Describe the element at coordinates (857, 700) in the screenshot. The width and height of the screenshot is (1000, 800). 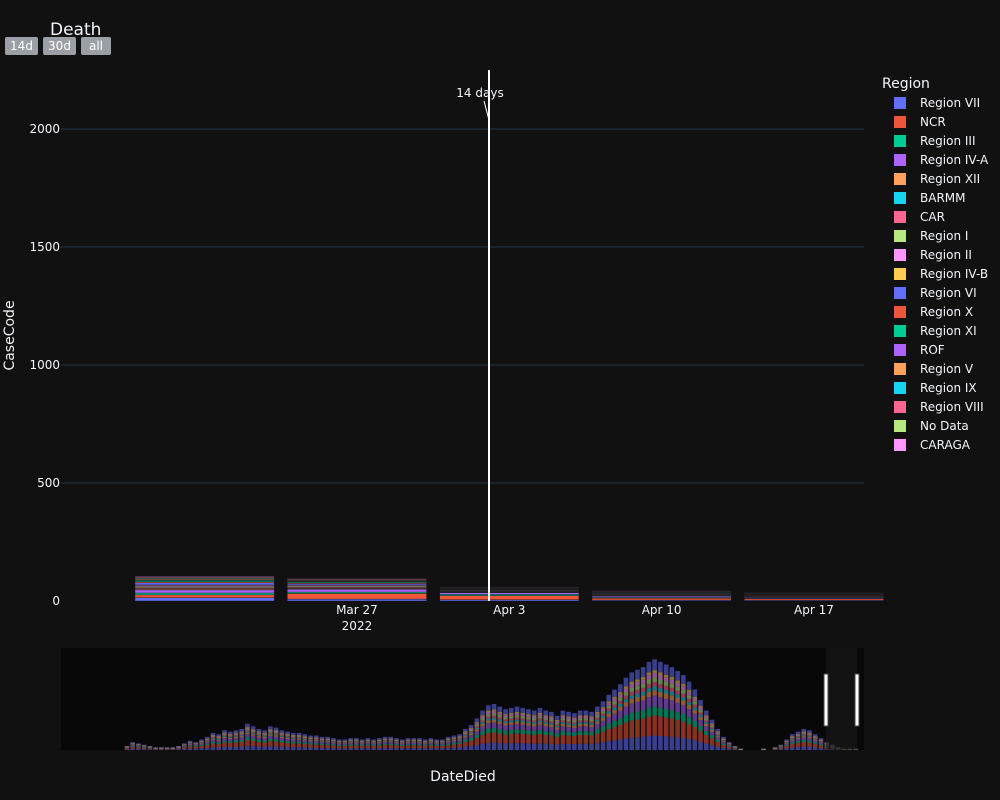
I see `rangeslider-handle-right` at that location.